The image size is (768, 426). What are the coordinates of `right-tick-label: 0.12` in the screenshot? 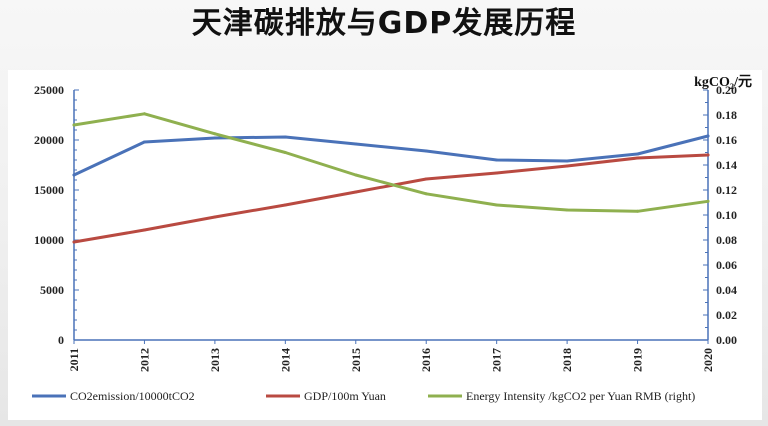 It's located at (726, 190).